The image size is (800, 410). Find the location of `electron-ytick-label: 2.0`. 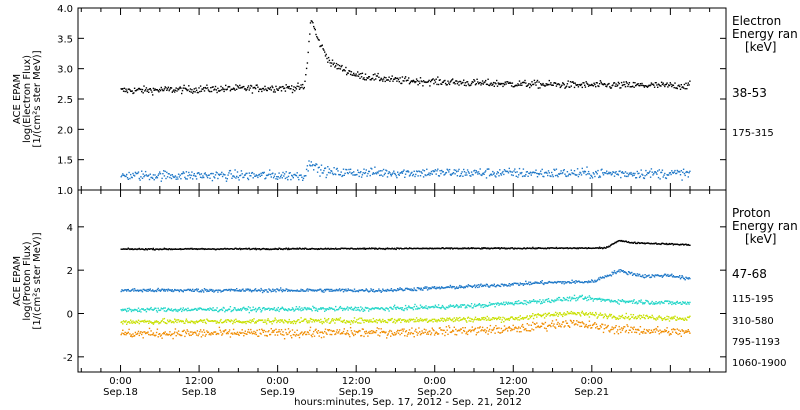

electron-ytick-label: 2.0 is located at coordinates (65, 130).